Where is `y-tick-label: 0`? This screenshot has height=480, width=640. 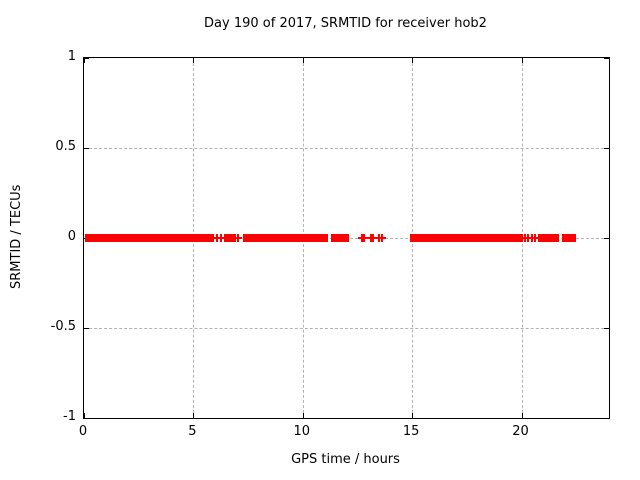 y-tick-label: 0 is located at coordinates (71, 236).